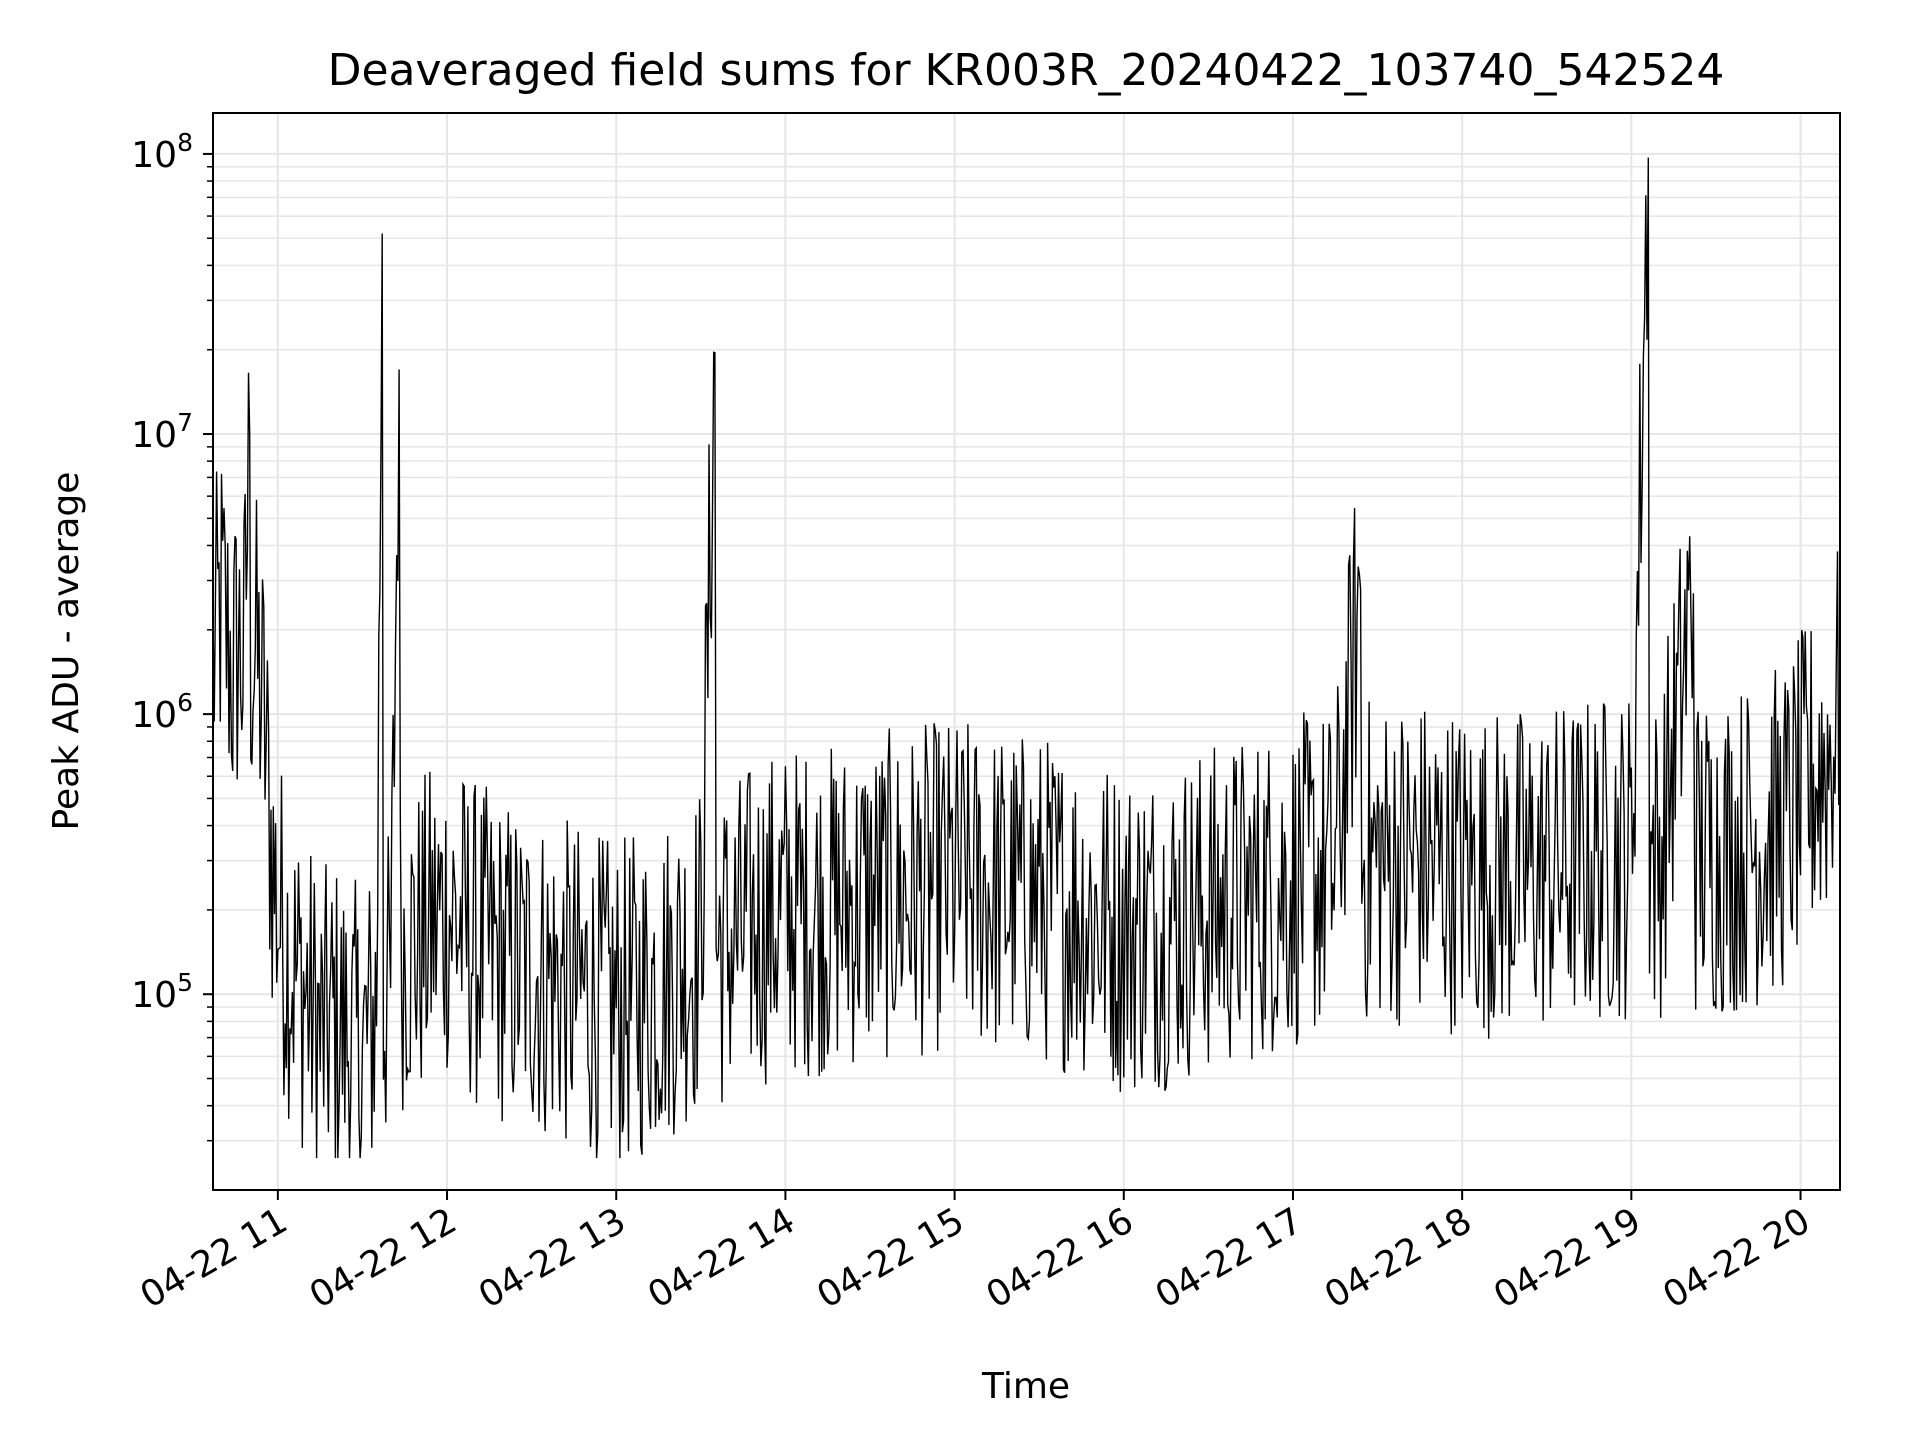 The width and height of the screenshot is (1920, 1440). Describe the element at coordinates (185, 422) in the screenshot. I see `y-tick-exponent: 7` at that location.